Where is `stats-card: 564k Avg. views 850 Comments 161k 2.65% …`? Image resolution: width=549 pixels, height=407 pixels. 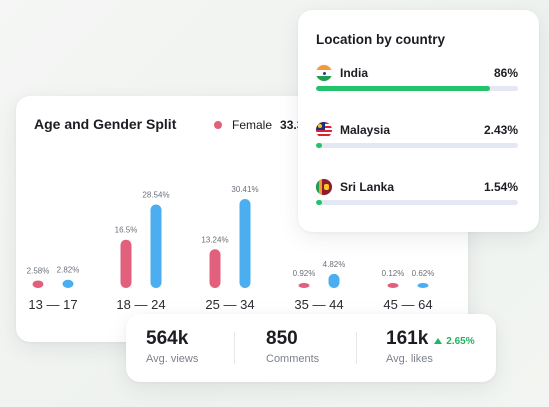 stats-card: 564k Avg. views 850 Comments 161k 2.65% … is located at coordinates (311, 348).